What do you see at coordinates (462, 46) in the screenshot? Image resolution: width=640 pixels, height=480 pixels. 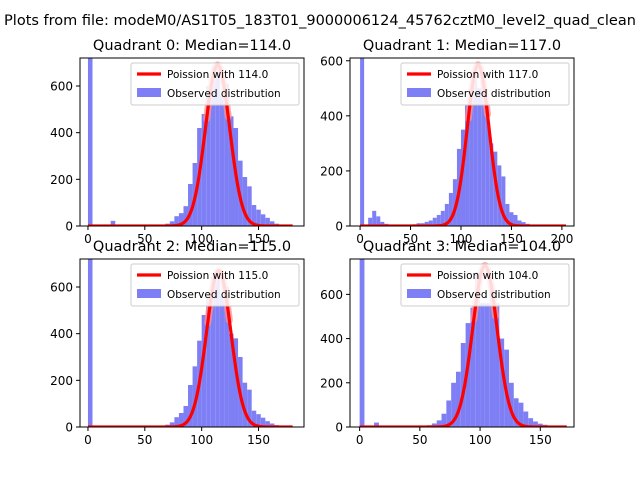 I see `subplot-title: Quadrant 1: Median=117.0` at bounding box center [462, 46].